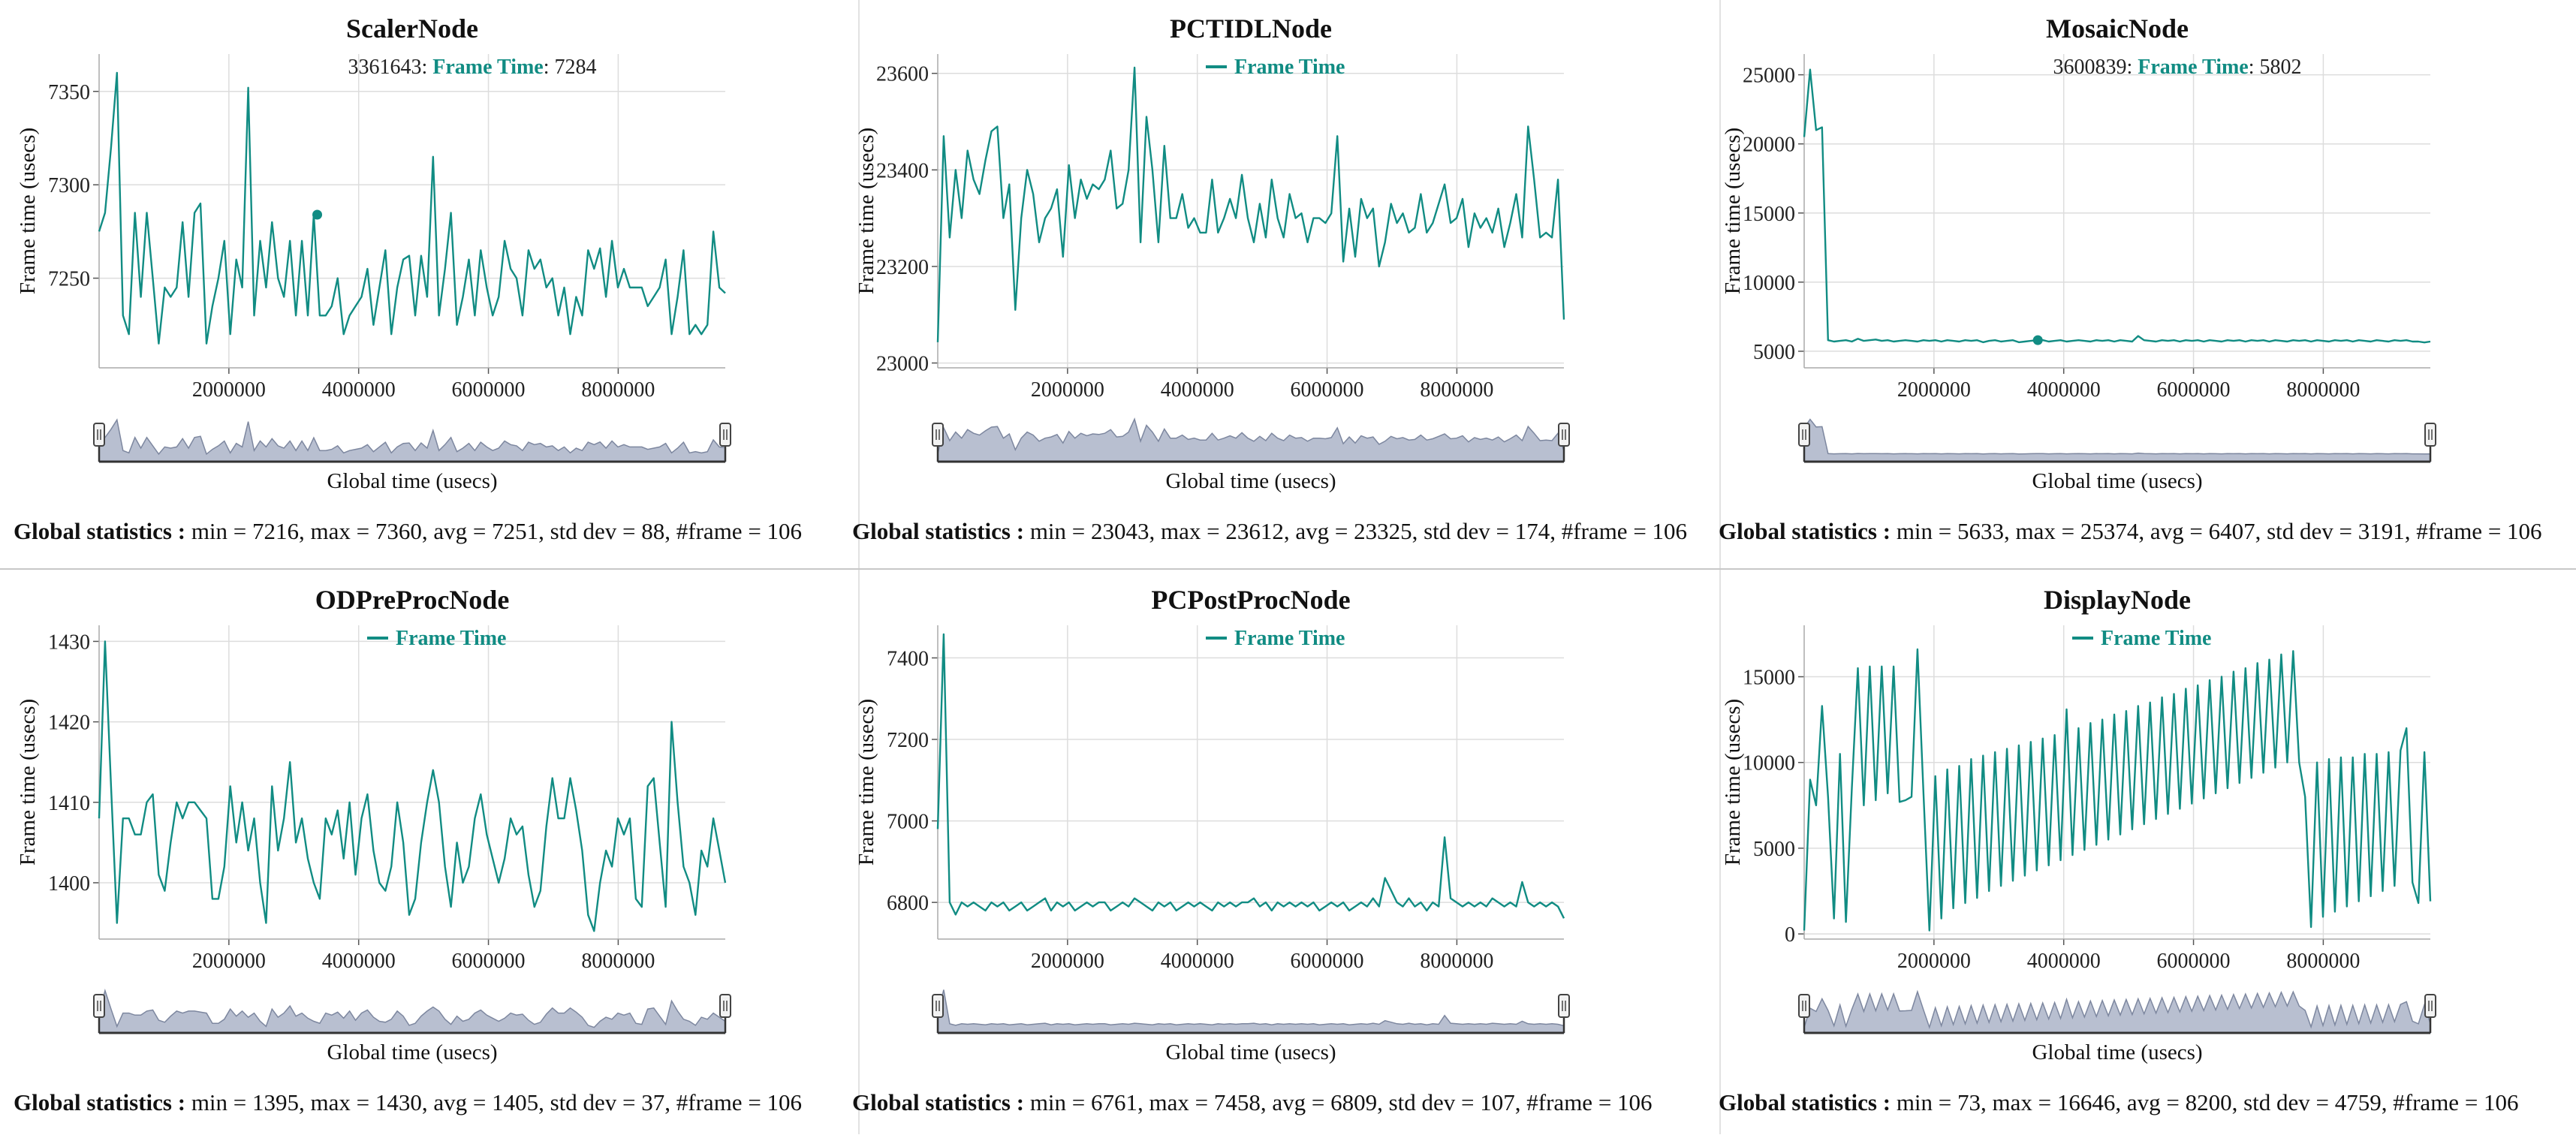 The height and width of the screenshot is (1138, 2576). Describe the element at coordinates (570, 67) in the screenshot. I see `hover-y-value: : 7284` at that location.